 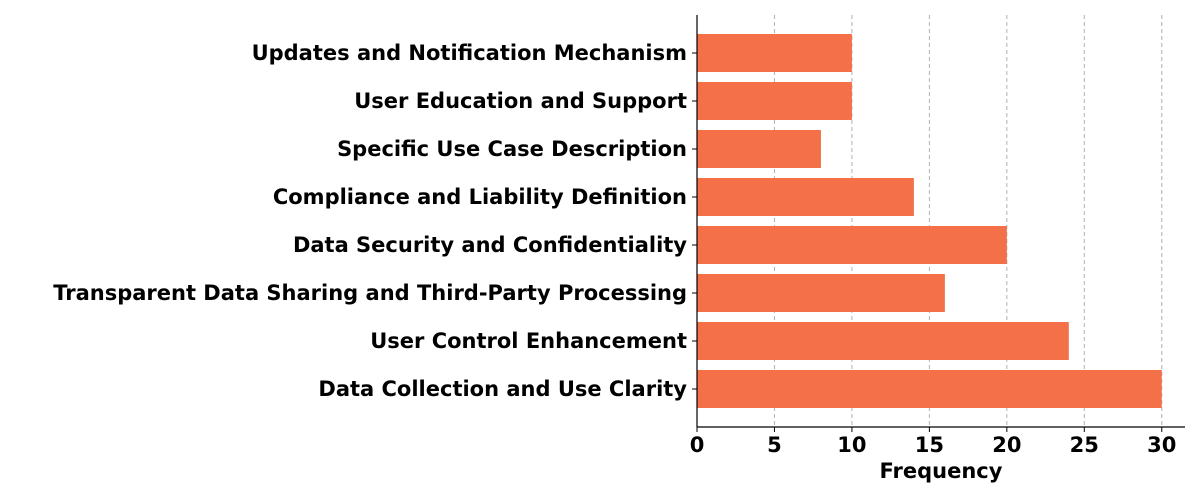 I want to click on category-label-8: Updates and Notification Mechanism, so click(x=469, y=53).